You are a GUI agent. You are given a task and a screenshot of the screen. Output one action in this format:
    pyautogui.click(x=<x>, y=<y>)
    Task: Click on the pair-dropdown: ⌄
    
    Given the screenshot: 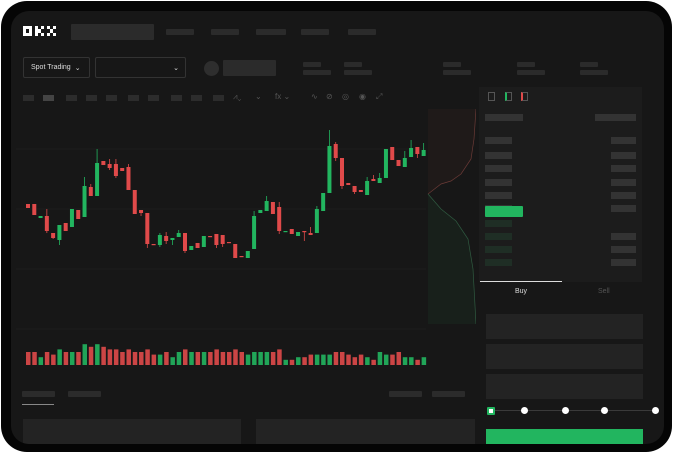 What is the action you would take?
    pyautogui.click(x=140, y=67)
    